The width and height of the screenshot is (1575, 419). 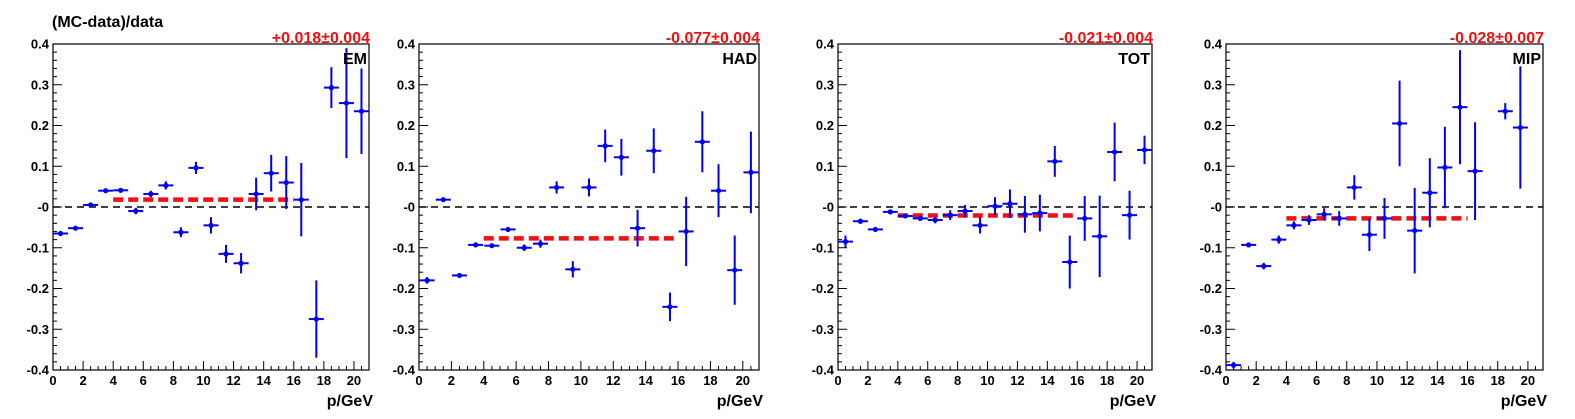 I want to click on y-tick-label: -0.3, so click(x=1211, y=329).